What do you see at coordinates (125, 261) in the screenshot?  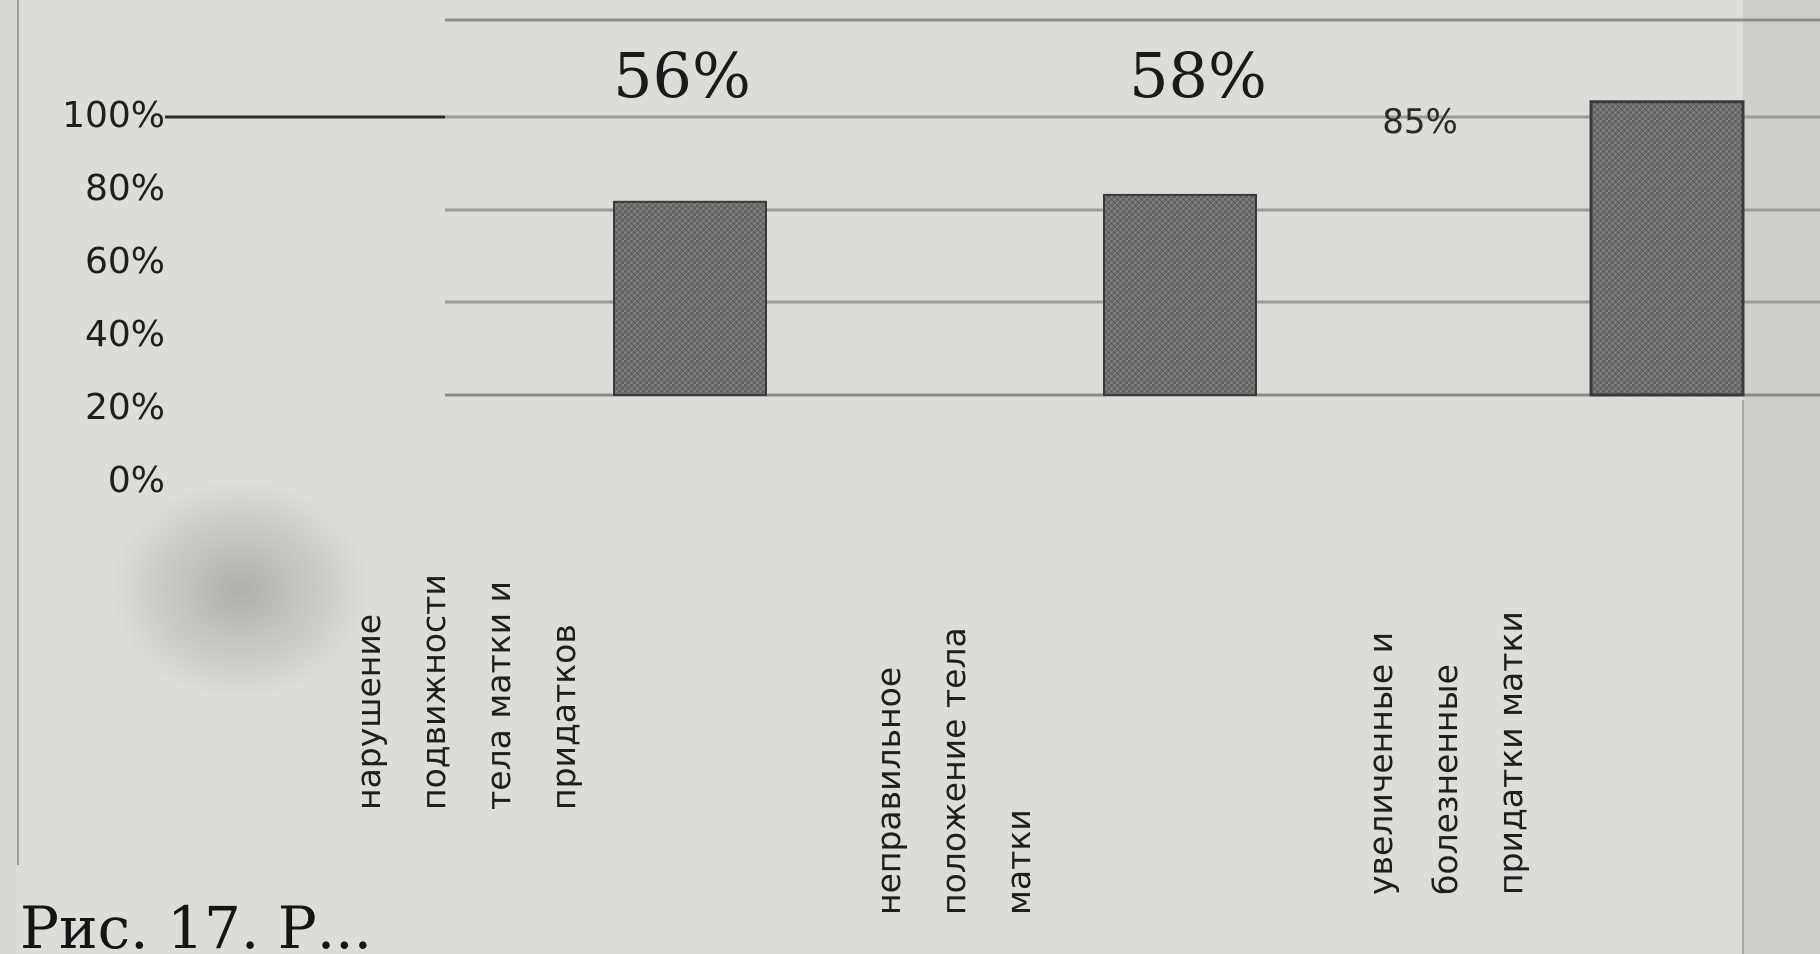 I see `y-tick-label: 60%` at bounding box center [125, 261].